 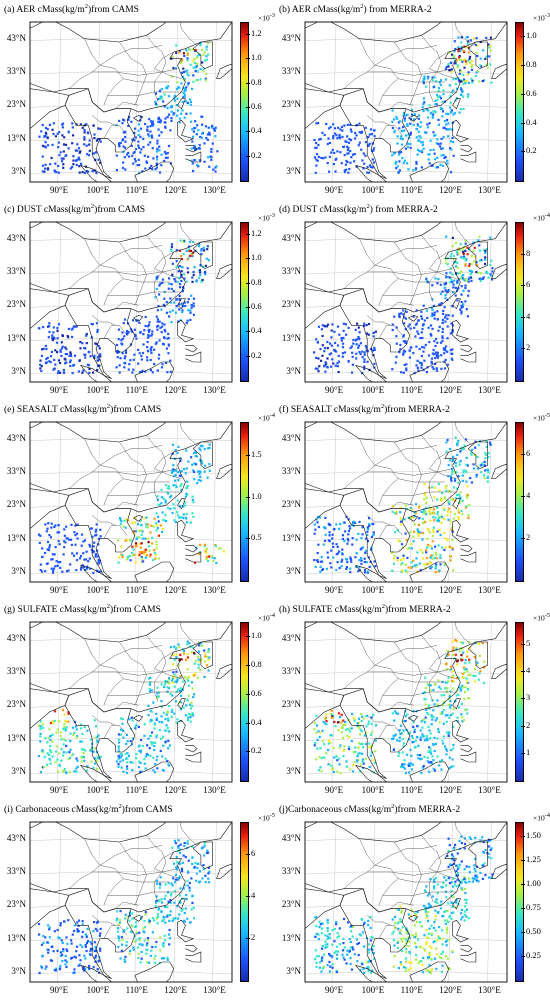 I want to click on country-outline, so click(x=186, y=731).